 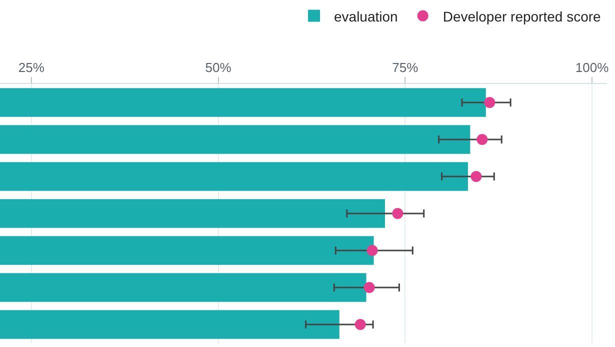 I want to click on legend-label: Developer reported score, so click(x=522, y=16).